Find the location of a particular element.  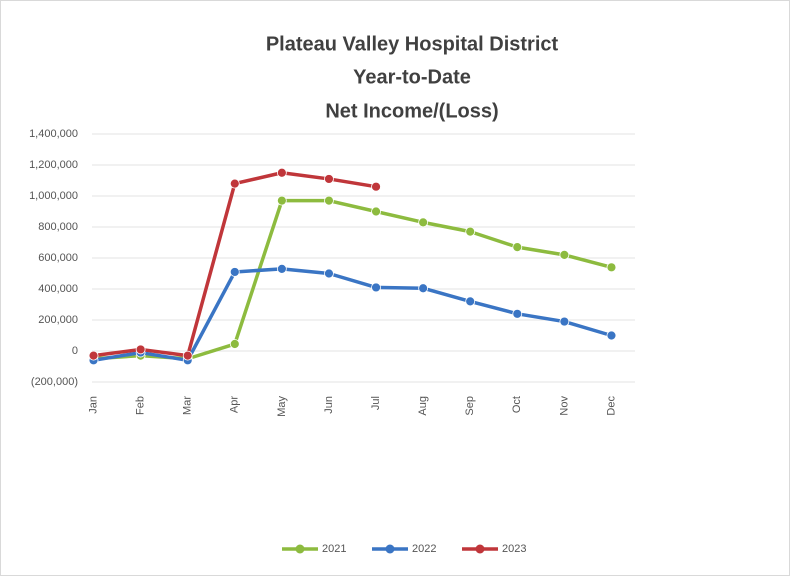

y-tick-label: 0 is located at coordinates (75, 351).